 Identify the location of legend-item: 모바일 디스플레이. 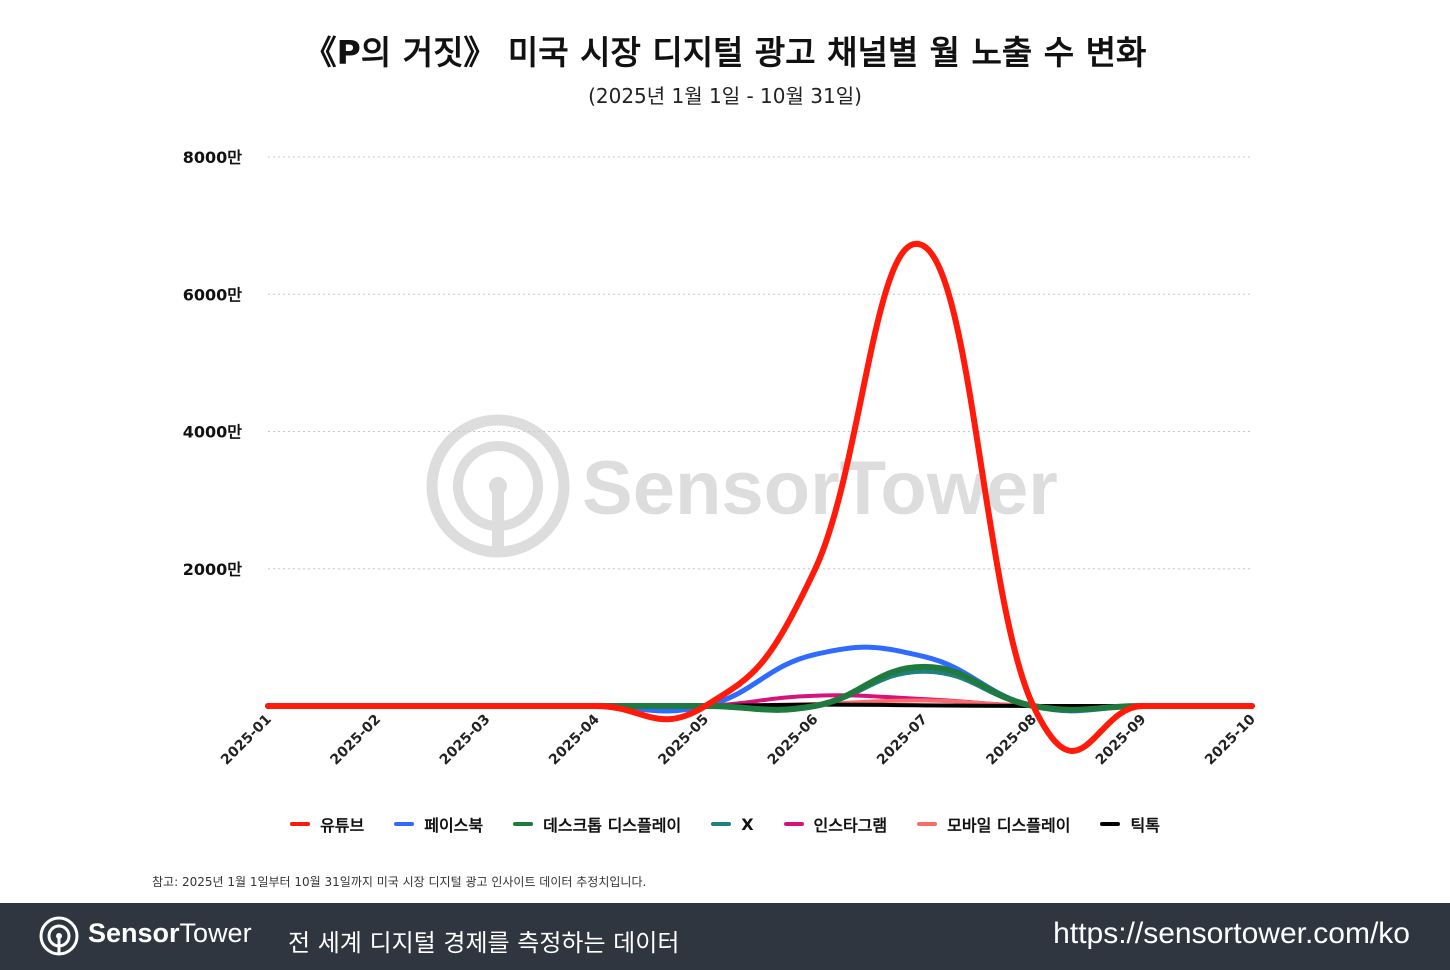
(993, 824).